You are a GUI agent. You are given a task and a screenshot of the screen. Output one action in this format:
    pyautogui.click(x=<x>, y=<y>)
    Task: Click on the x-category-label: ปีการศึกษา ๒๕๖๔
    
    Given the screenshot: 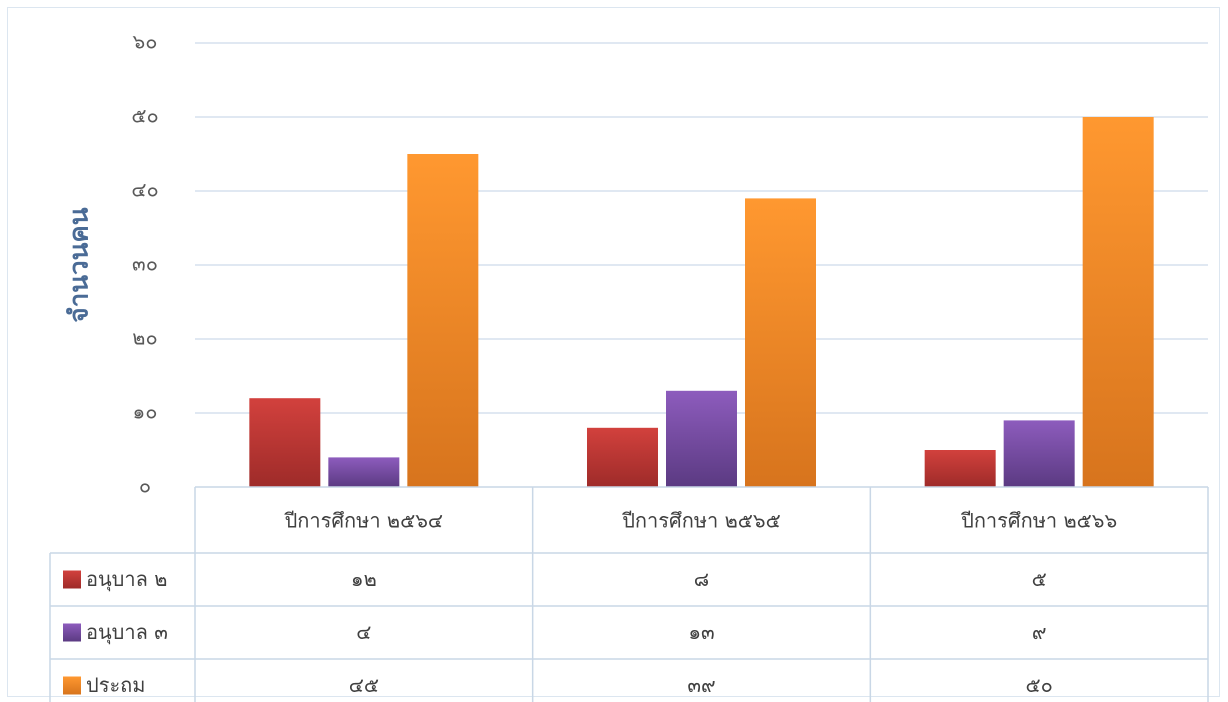 What is the action you would take?
    pyautogui.click(x=363, y=521)
    